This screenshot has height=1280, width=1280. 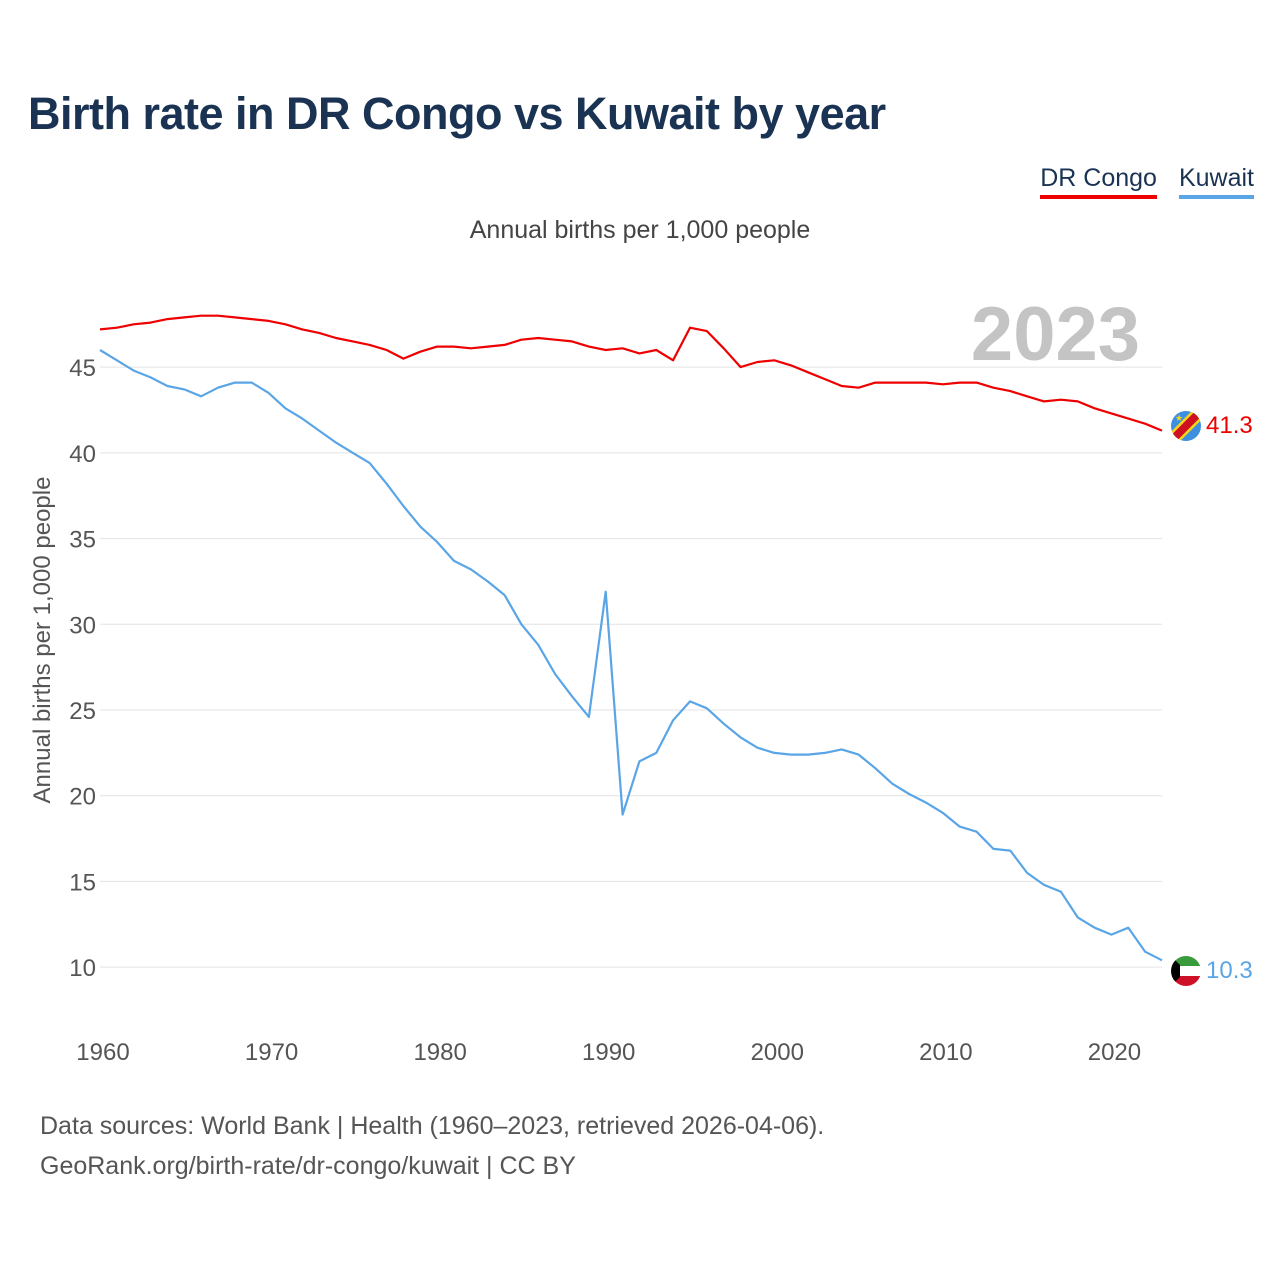 What do you see at coordinates (439, 1052) in the screenshot?
I see `x-tick-label: 1980` at bounding box center [439, 1052].